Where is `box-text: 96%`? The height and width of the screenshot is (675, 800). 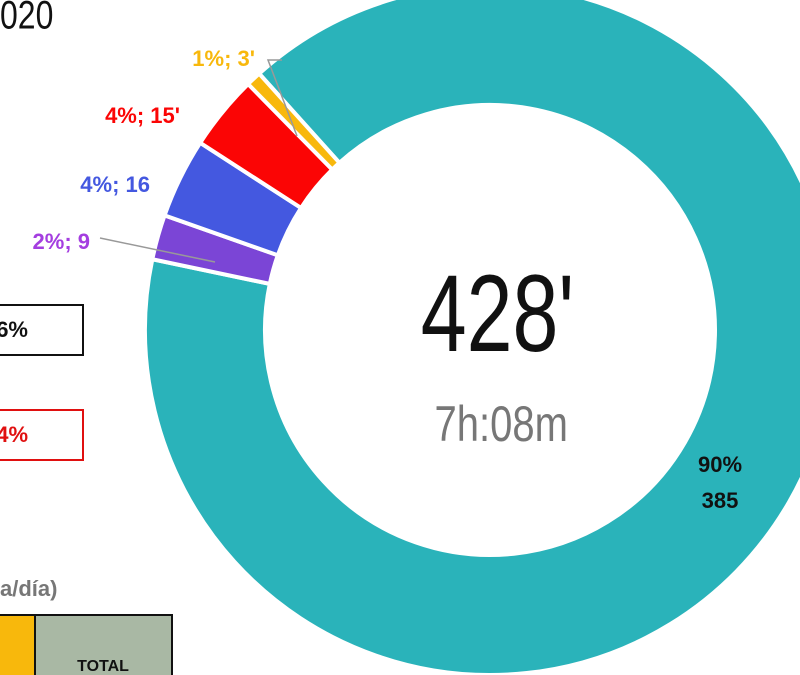
box-text: 96% is located at coordinates (14, 329).